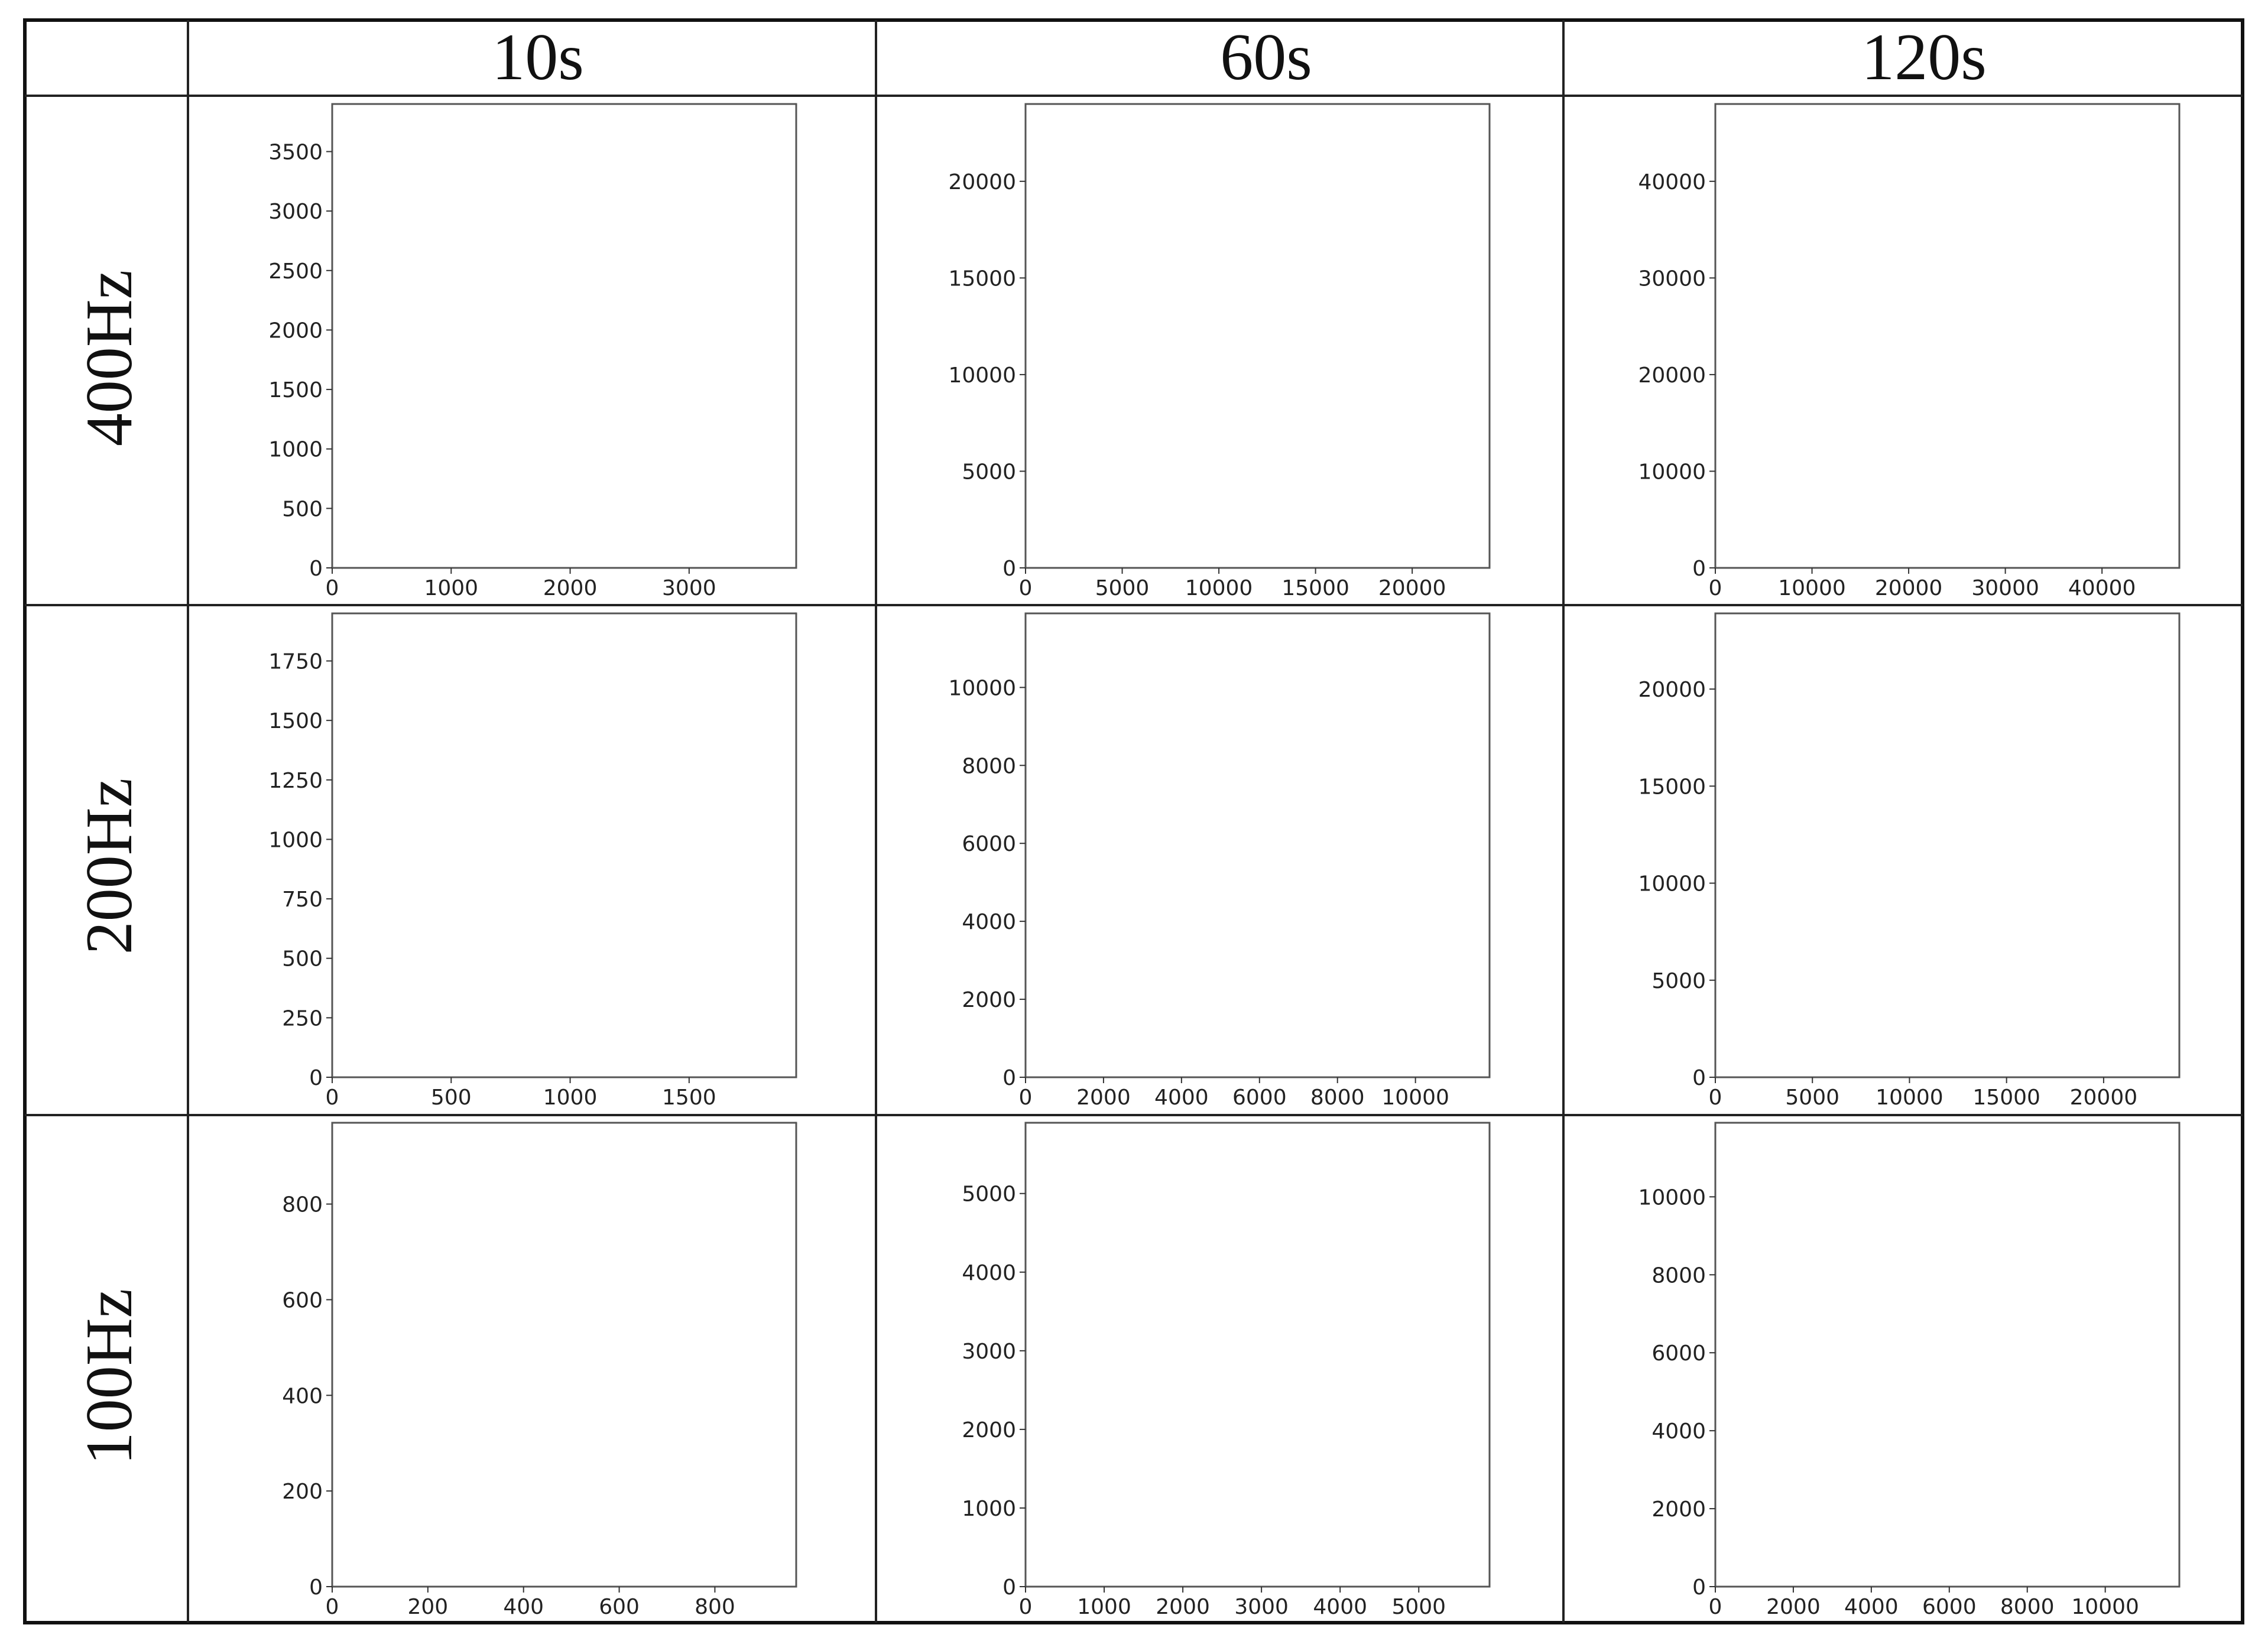  Describe the element at coordinates (1672, 279) in the screenshot. I see `y-tick-label: 30000` at that location.